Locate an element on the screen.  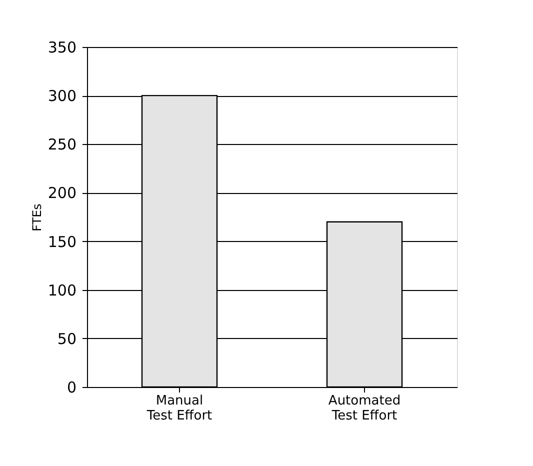
y-tick-label: 200 is located at coordinates (62, 193).